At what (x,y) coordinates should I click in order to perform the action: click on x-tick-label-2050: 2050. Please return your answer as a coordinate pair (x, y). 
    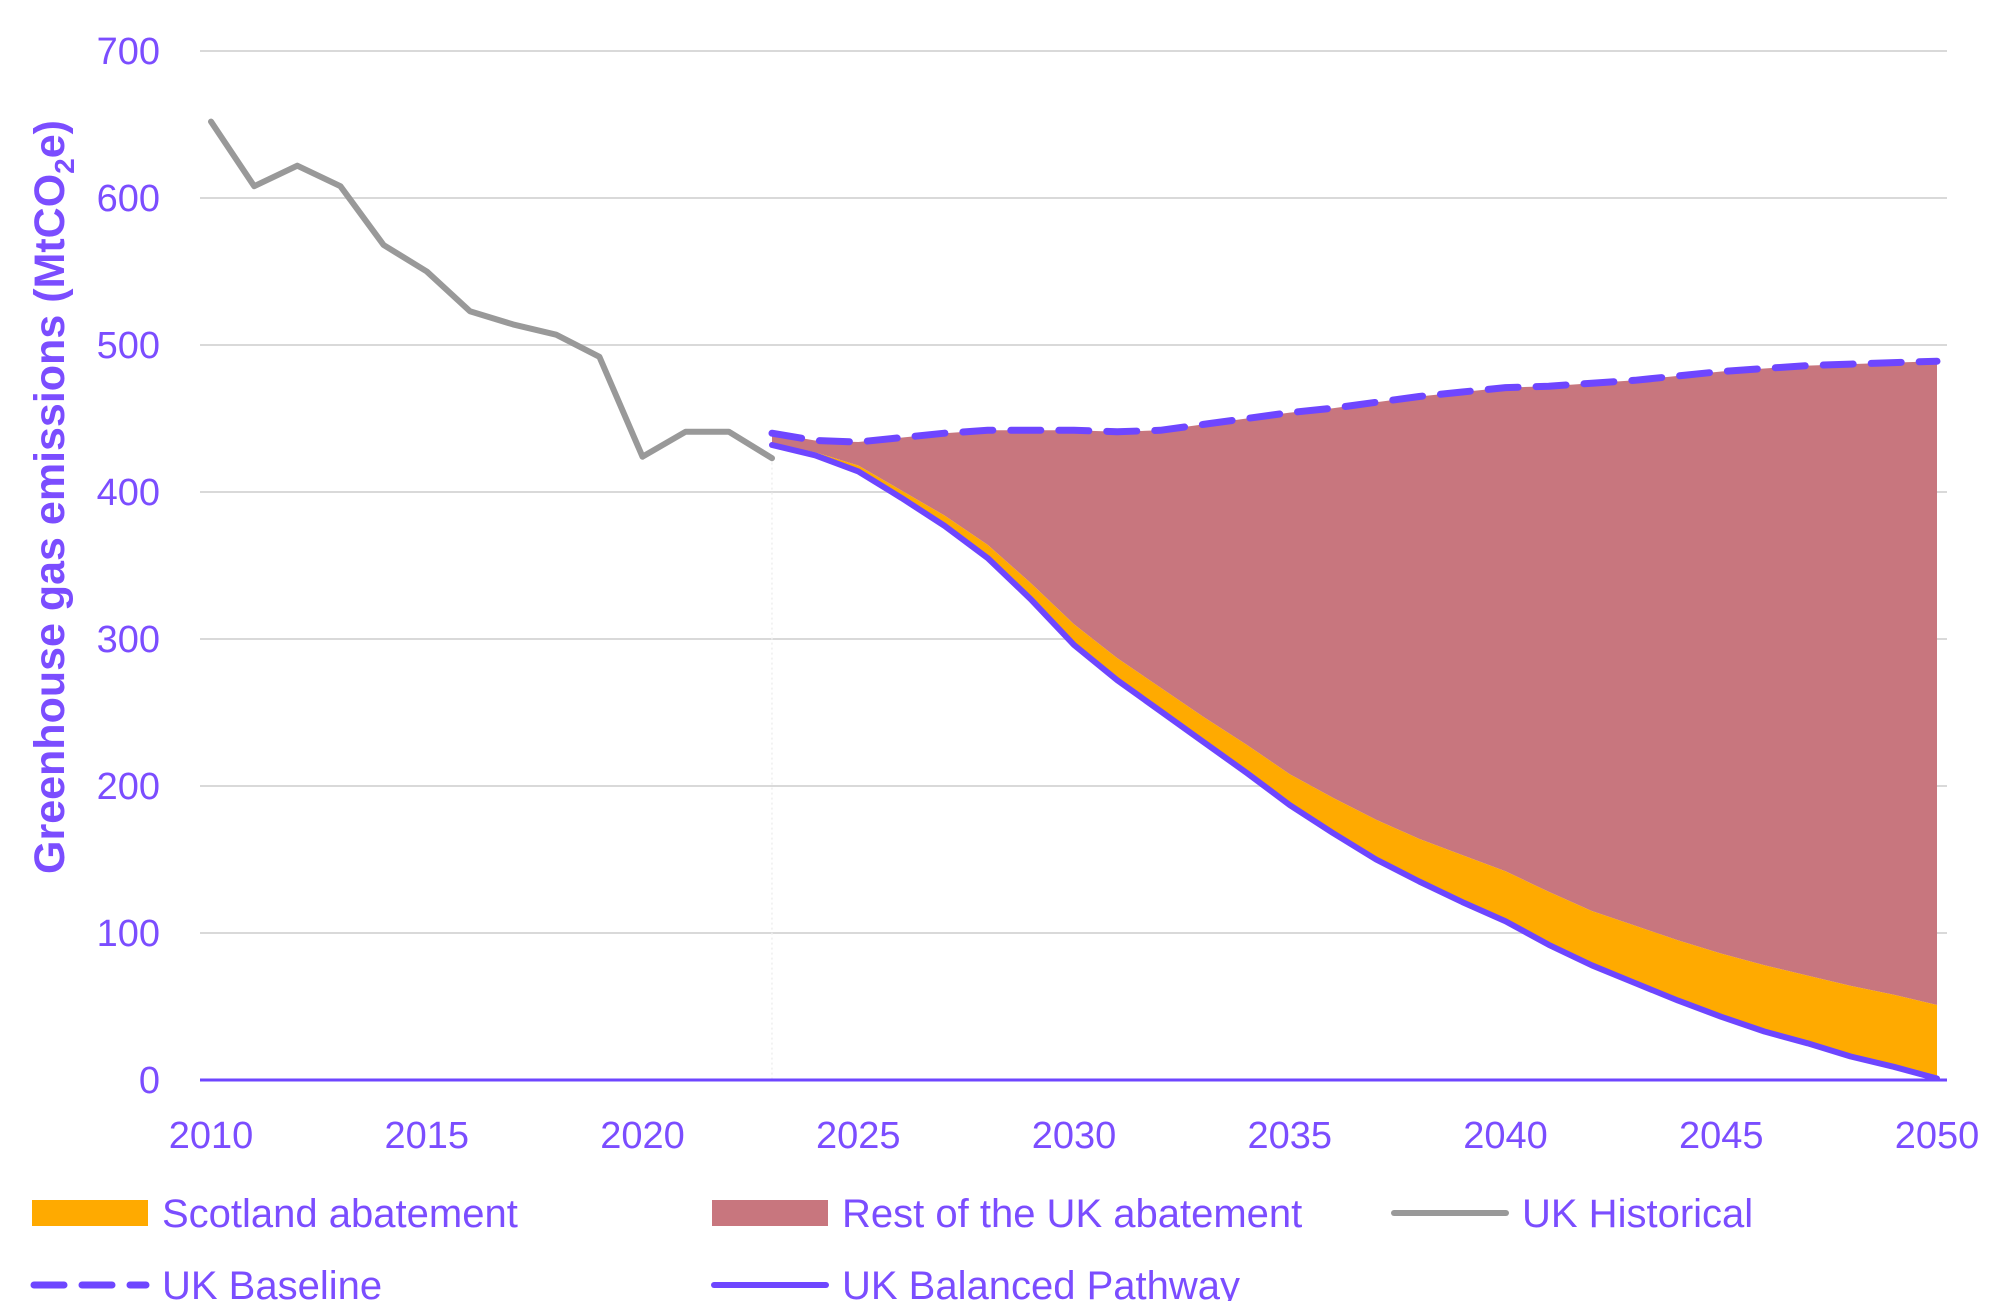
    Looking at the image, I should click on (1937, 1136).